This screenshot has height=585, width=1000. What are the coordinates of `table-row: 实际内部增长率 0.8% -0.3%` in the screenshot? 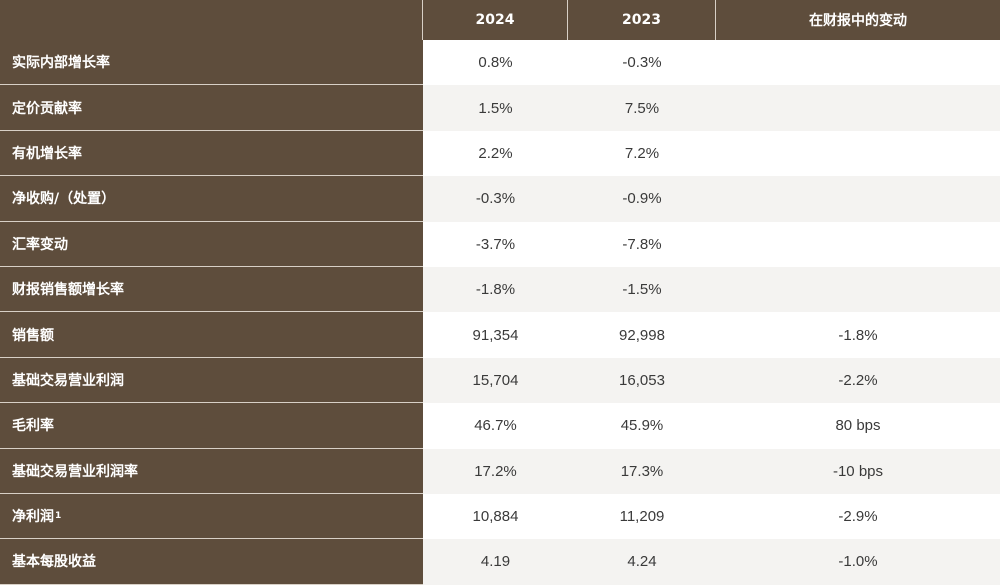 It's located at (500, 63).